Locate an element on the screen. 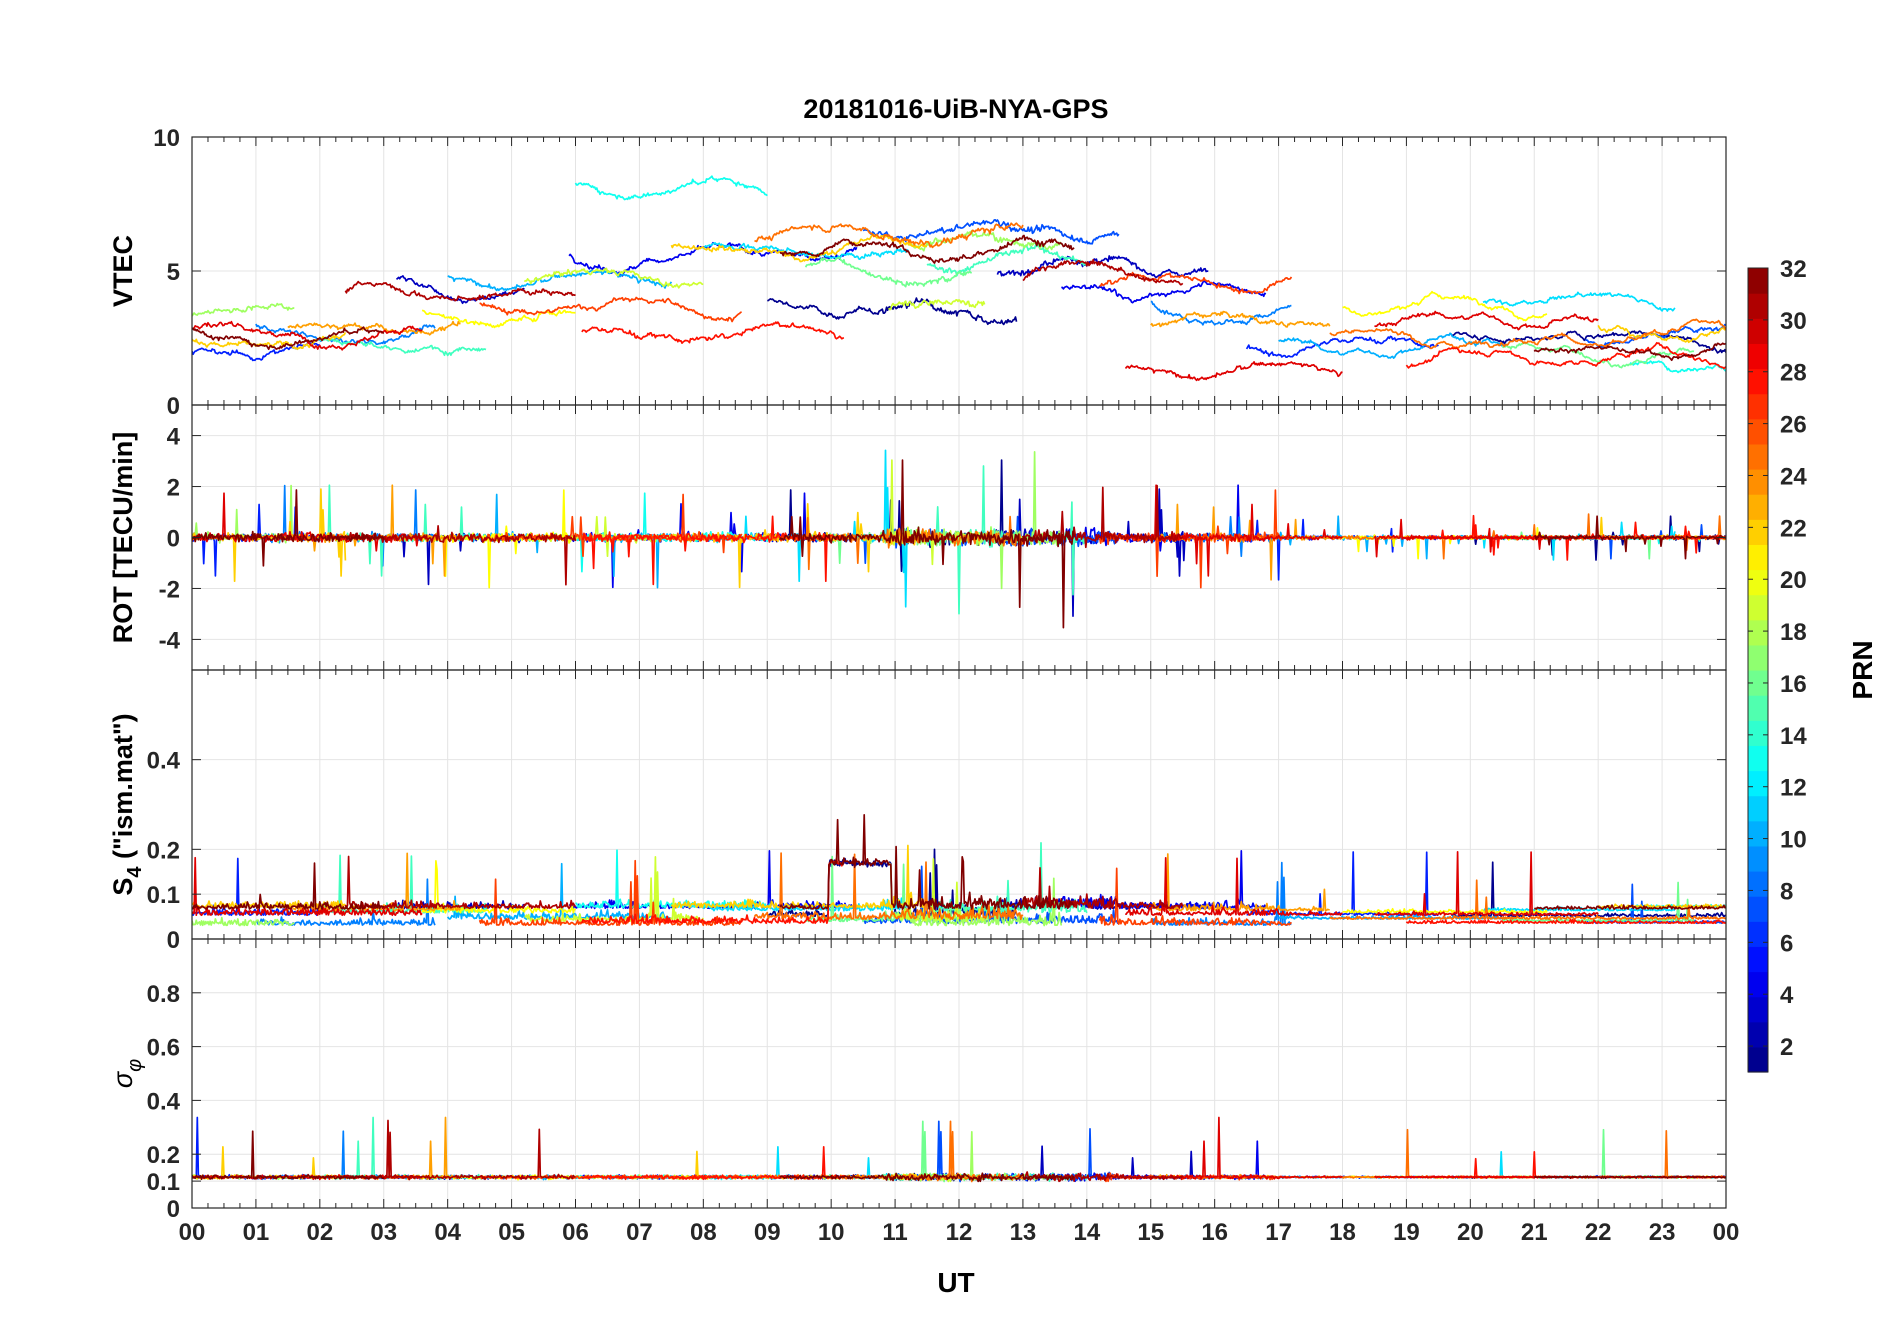  y-tick-label-sigma_phi: 0.1 is located at coordinates (163, 1182).